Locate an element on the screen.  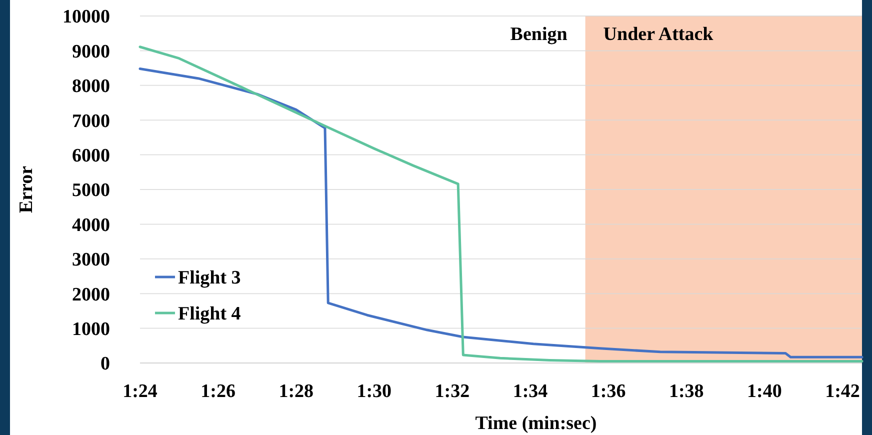
x-tick-label: 1:36 is located at coordinates (608, 391).